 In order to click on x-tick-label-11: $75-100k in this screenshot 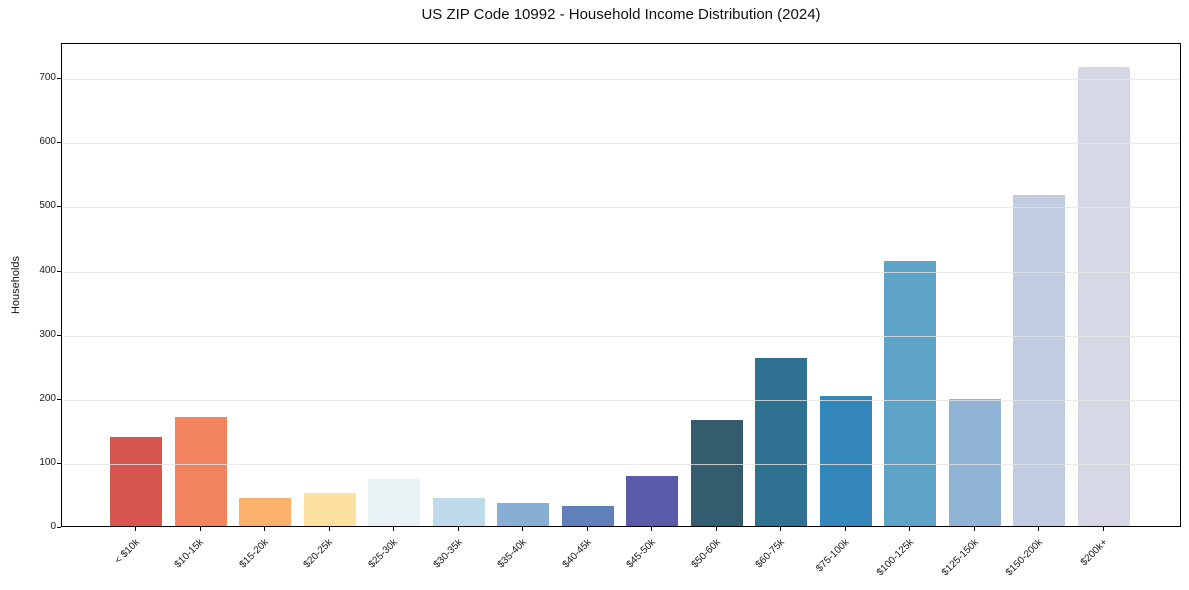, I will do `click(833, 556)`.